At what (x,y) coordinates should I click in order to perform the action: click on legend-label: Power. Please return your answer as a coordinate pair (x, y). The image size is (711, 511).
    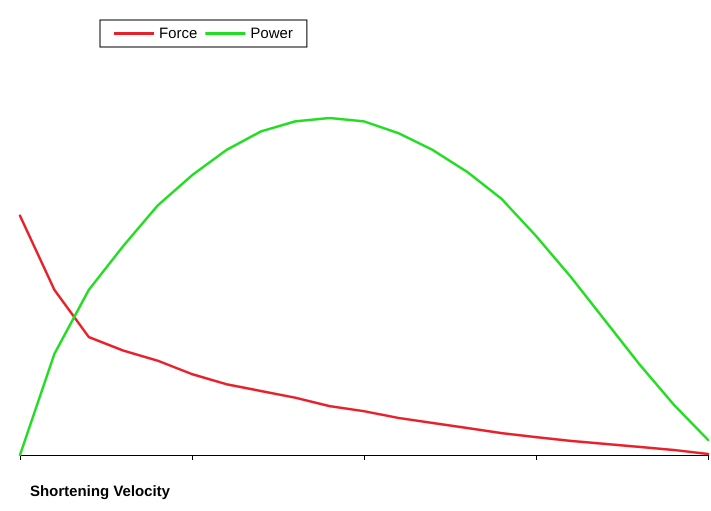
    Looking at the image, I should click on (271, 33).